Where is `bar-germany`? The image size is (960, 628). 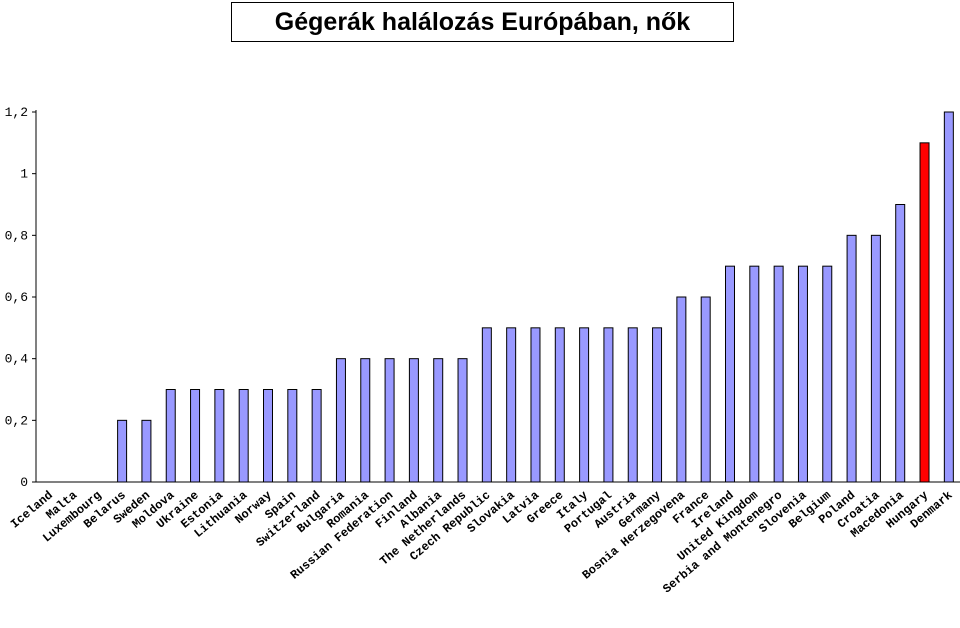
bar-germany is located at coordinates (657, 405).